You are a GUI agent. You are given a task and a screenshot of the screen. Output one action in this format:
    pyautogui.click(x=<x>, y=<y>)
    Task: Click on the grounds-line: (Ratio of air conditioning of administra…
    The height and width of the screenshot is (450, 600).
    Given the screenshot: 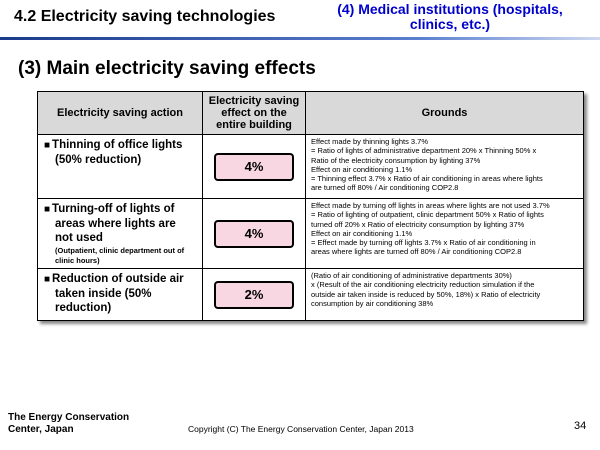 What is the action you would take?
    pyautogui.click(x=411, y=275)
    